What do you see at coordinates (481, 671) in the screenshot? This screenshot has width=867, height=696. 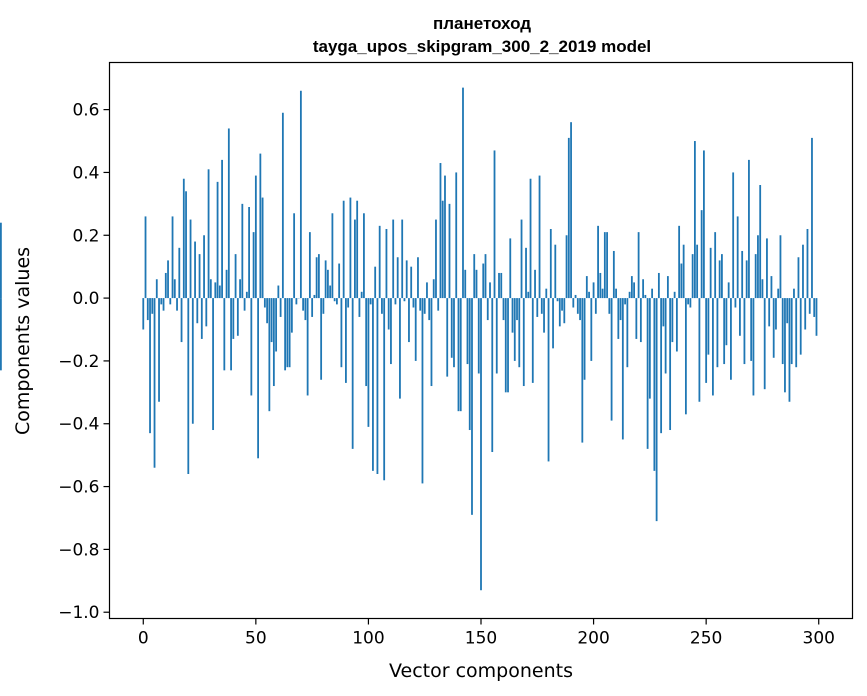 I see `x-axis-label: Vector components` at bounding box center [481, 671].